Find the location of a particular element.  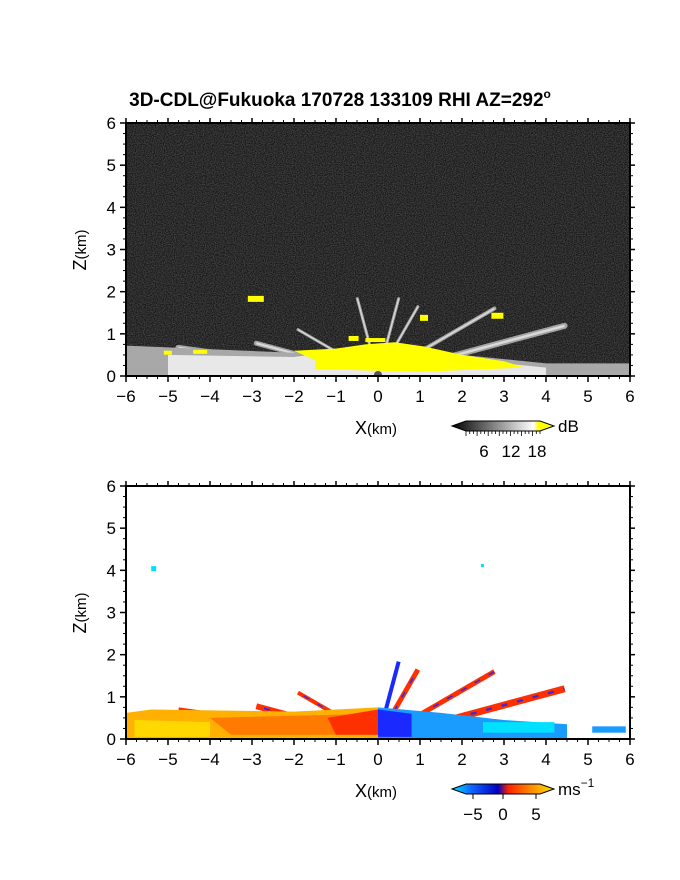

velocity-layer-positive-core is located at coordinates (352, 722).